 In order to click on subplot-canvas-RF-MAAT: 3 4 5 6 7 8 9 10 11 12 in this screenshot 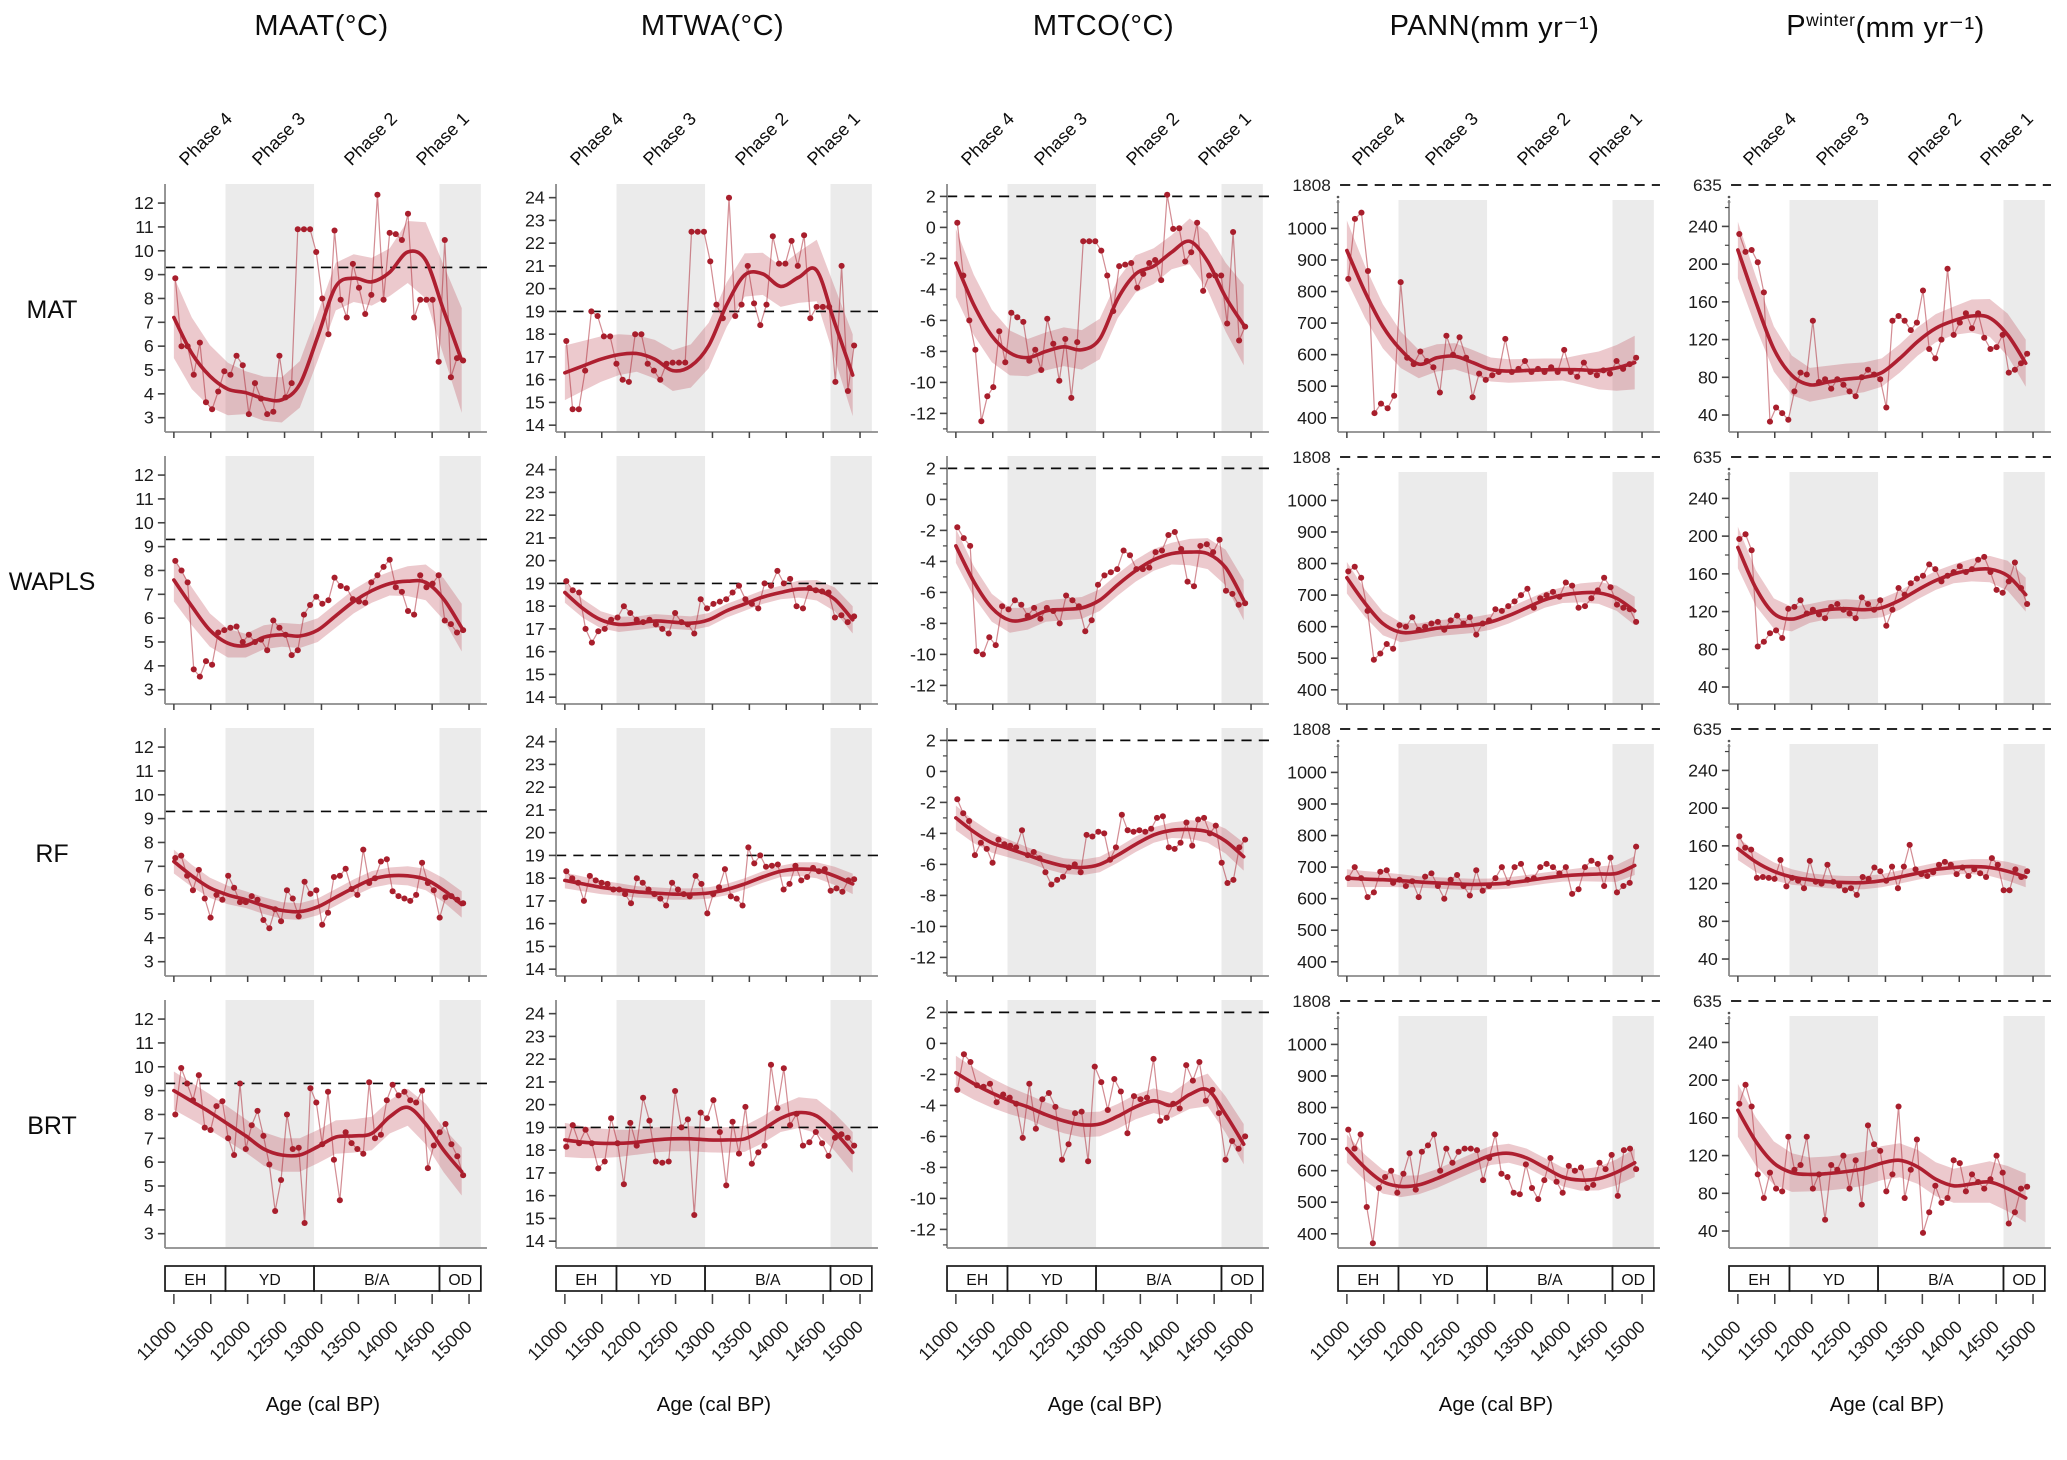, I will do `click(310, 855)`.